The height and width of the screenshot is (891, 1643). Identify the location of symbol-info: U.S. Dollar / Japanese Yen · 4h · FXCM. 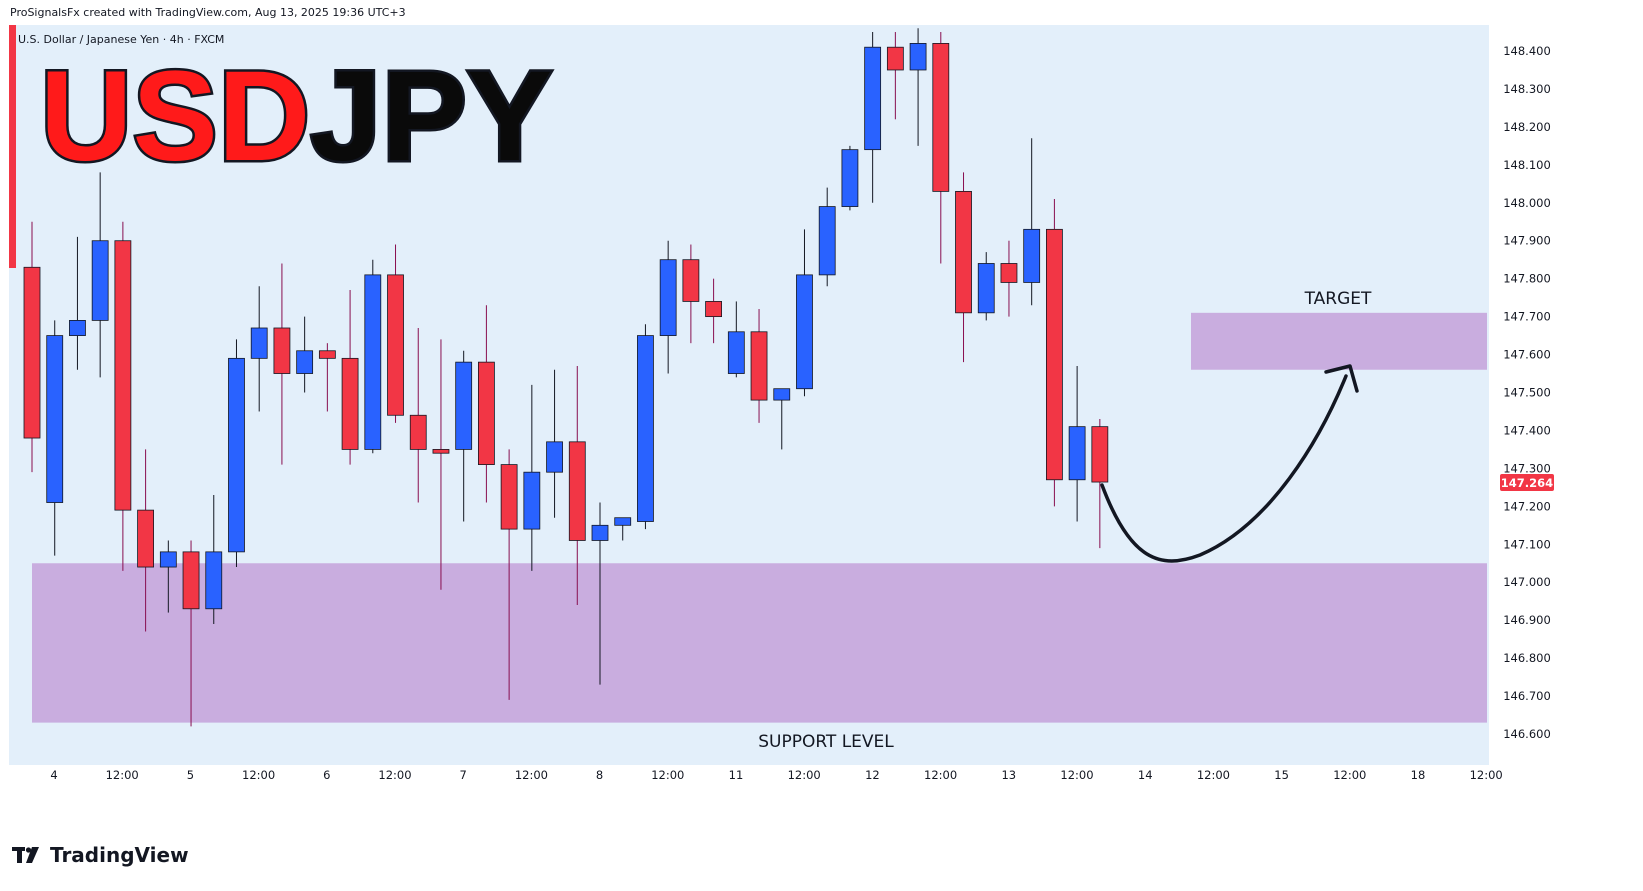
(121, 39).